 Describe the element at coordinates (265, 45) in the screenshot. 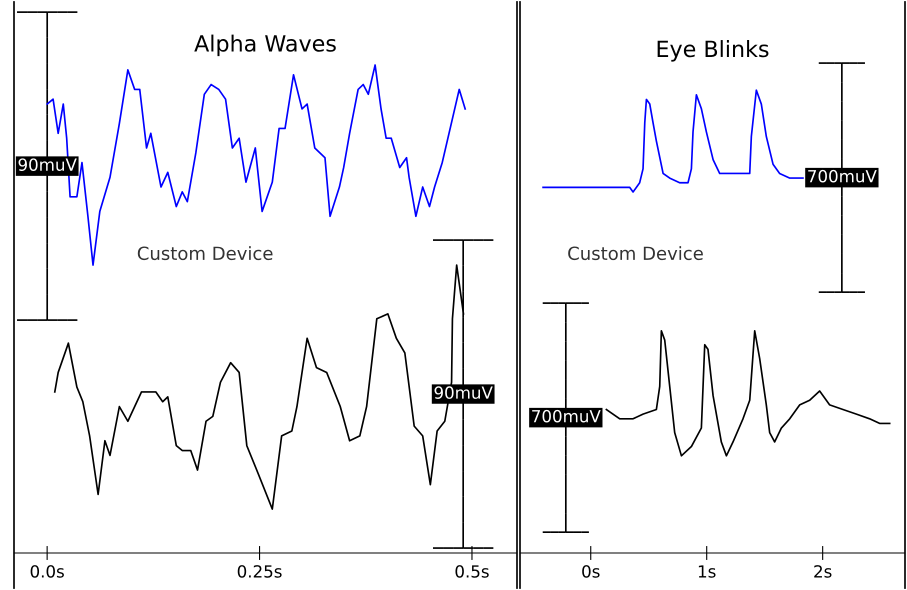

I see `chart-title: Alpha Waves` at that location.